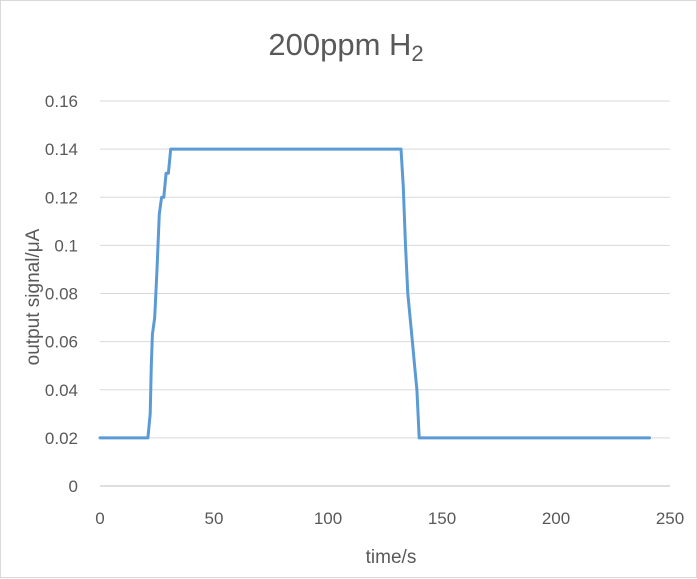 The image size is (697, 579). Describe the element at coordinates (345, 46) in the screenshot. I see `chart-title: 200ppm H2` at that location.